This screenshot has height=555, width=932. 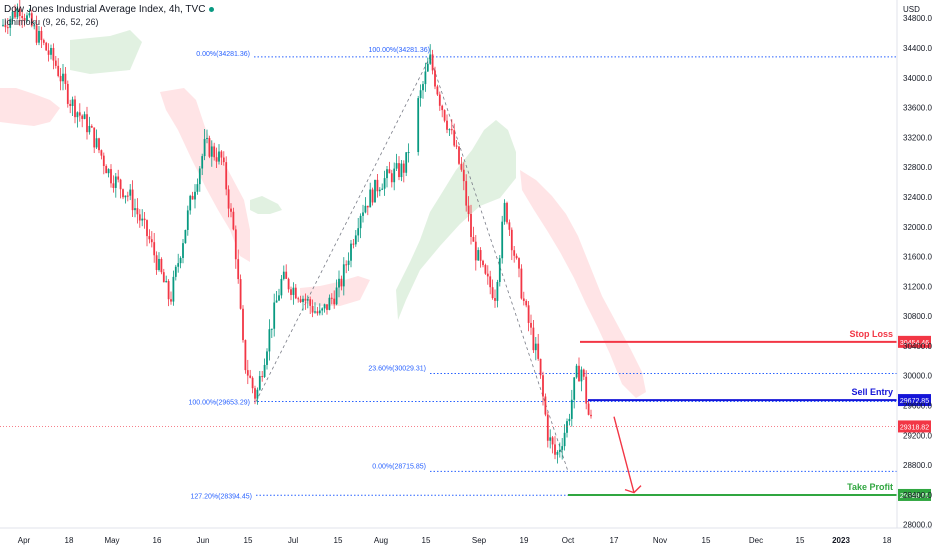 I want to click on currency-label: USD, so click(x=911, y=9).